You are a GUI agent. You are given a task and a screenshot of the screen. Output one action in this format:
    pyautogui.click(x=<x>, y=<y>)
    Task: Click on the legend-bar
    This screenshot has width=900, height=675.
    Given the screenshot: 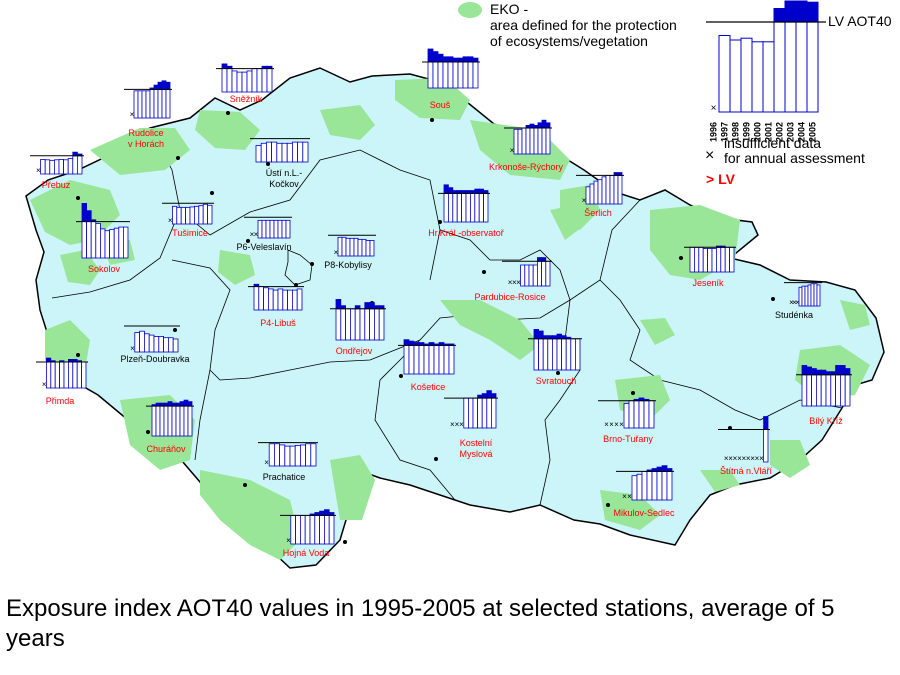 What is the action you would take?
    pyautogui.click(x=812, y=67)
    